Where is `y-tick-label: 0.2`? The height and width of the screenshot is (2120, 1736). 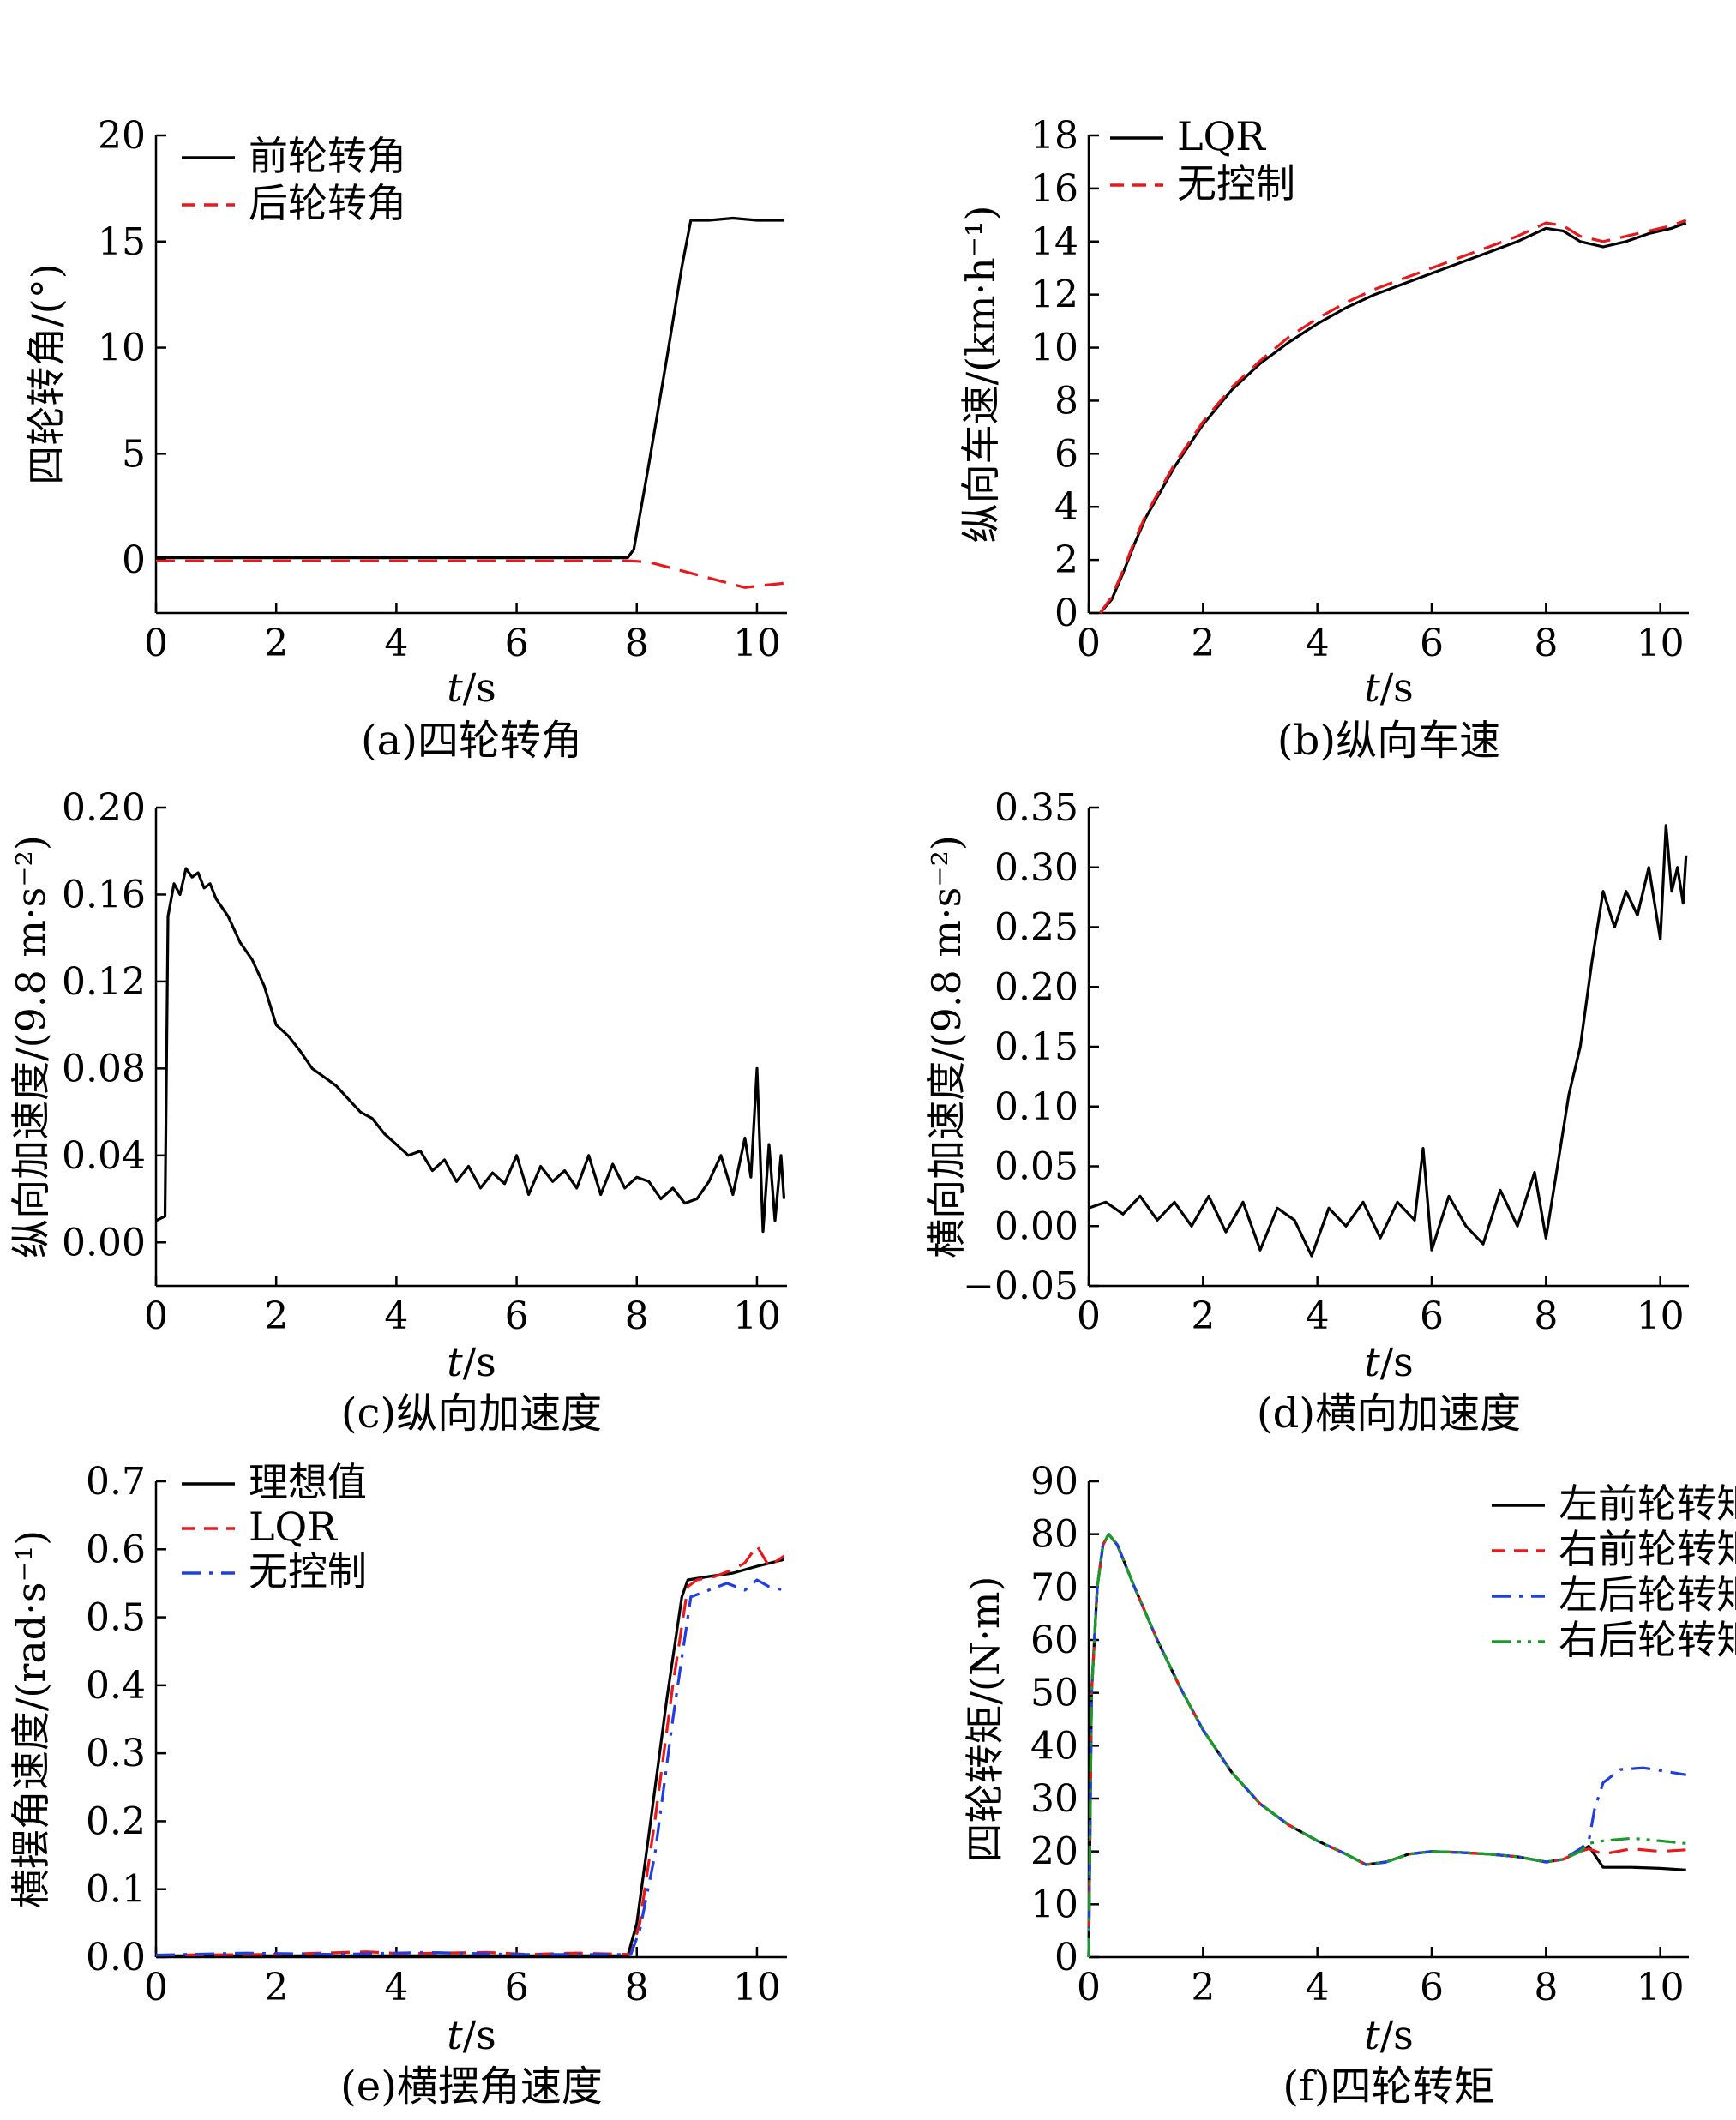 y-tick-label: 0.2 is located at coordinates (116, 1821).